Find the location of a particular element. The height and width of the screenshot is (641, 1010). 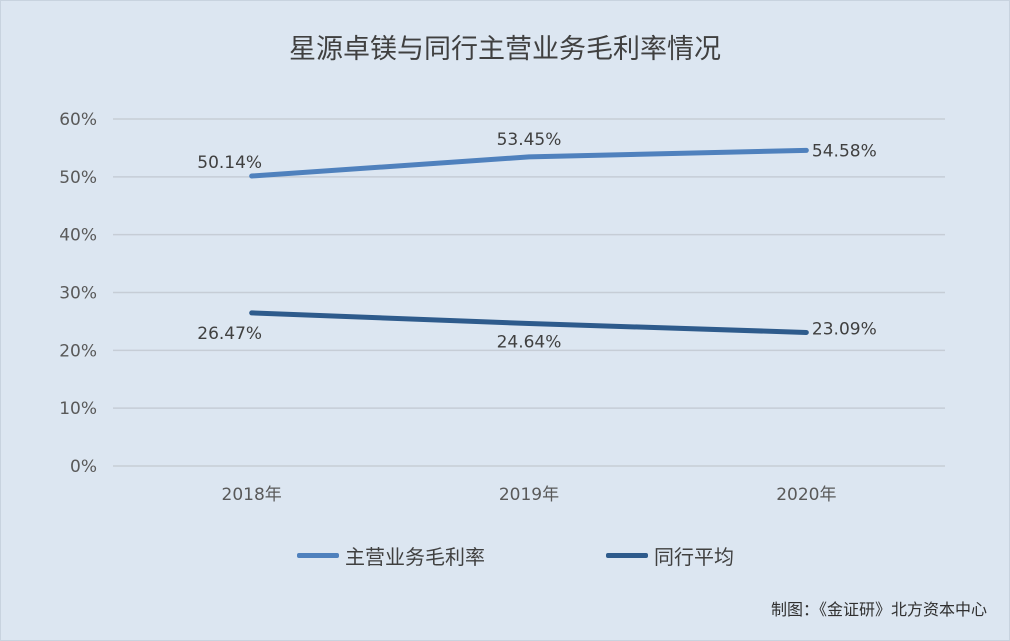

data-label: 53.45% is located at coordinates (529, 140).